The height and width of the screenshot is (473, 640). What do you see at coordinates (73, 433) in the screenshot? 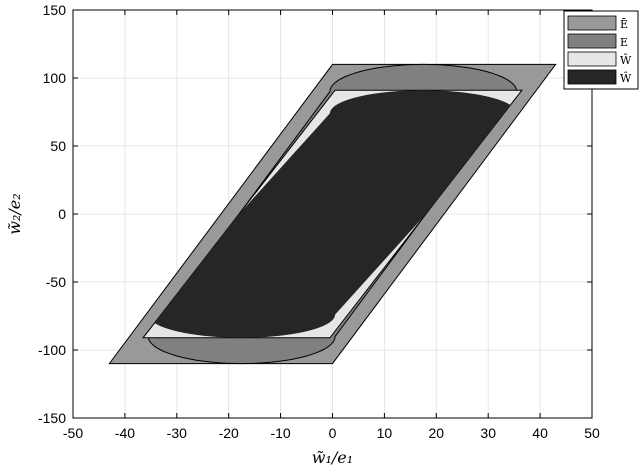
I see `x-tick-label: -50` at bounding box center [73, 433].